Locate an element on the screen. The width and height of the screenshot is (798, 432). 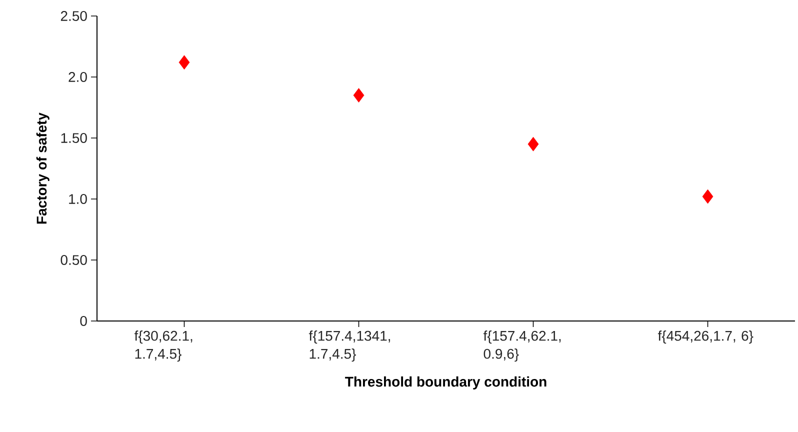
y-axis-title: Factory of safety is located at coordinates (43, 168).